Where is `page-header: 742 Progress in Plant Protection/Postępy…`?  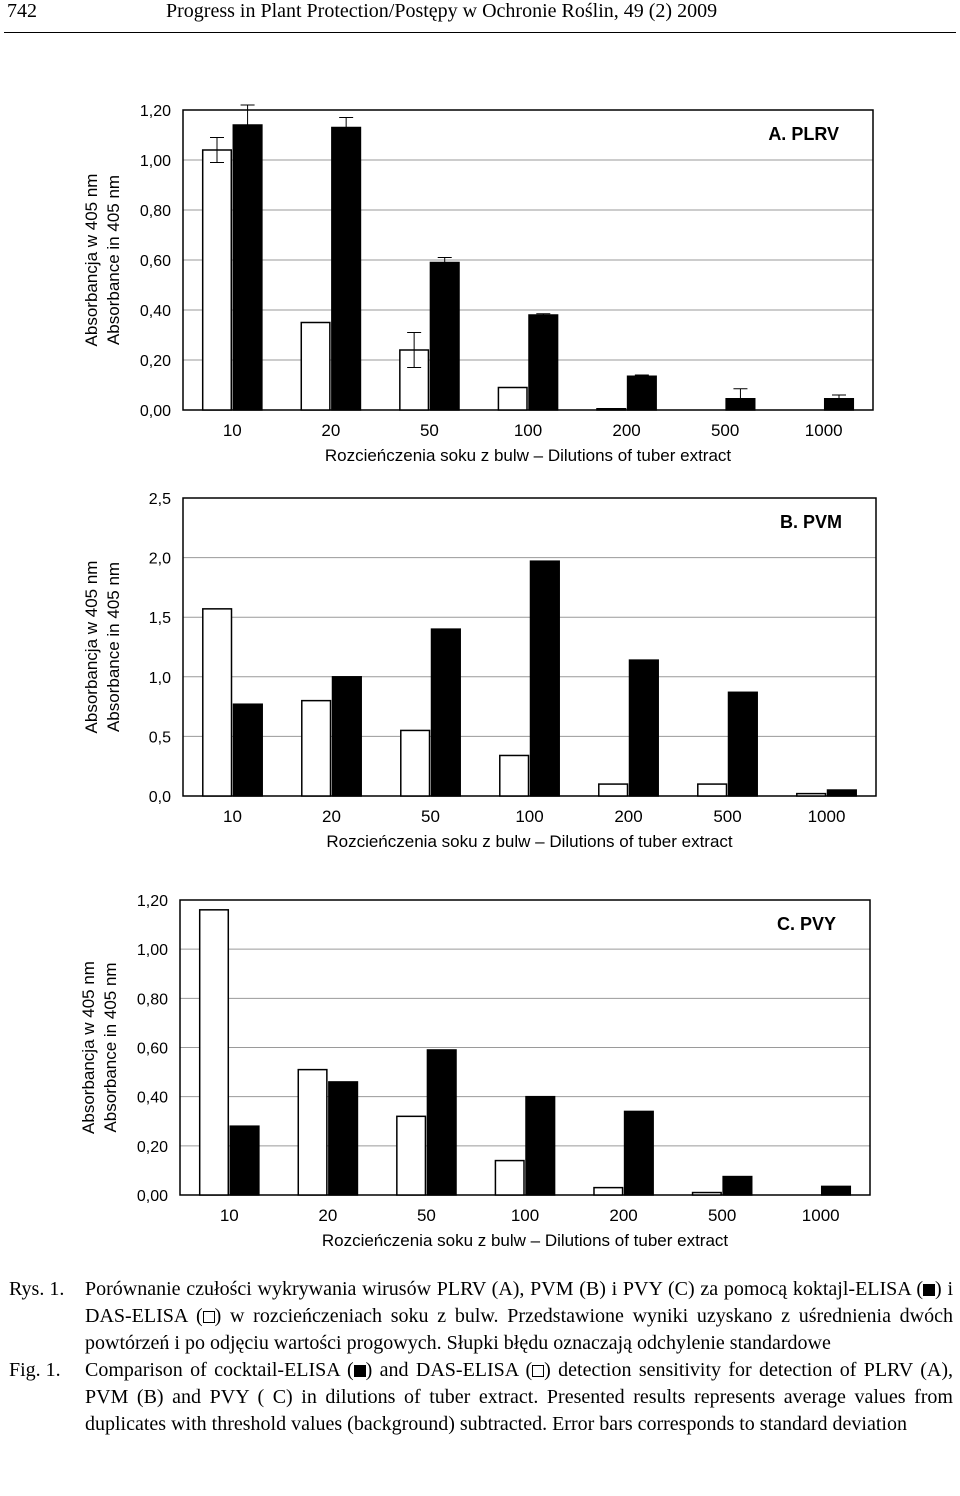
page-header: 742 Progress in Plant Protection/Postępy… is located at coordinates (480, 20).